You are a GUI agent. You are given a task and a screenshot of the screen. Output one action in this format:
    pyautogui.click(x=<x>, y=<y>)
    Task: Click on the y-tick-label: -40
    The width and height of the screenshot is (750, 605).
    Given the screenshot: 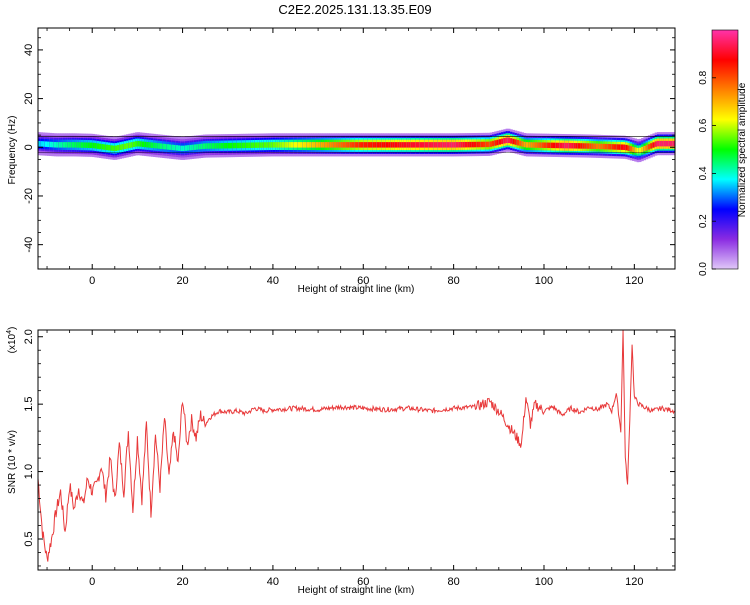 What is the action you would take?
    pyautogui.click(x=29, y=245)
    